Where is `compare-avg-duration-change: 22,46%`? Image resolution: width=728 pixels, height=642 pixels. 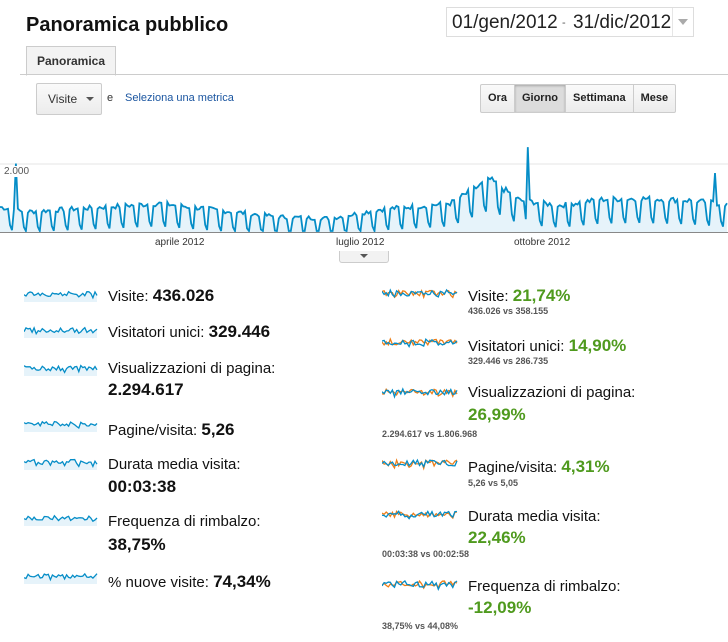
compare-avg-duration-change: 22,46% is located at coordinates (497, 537).